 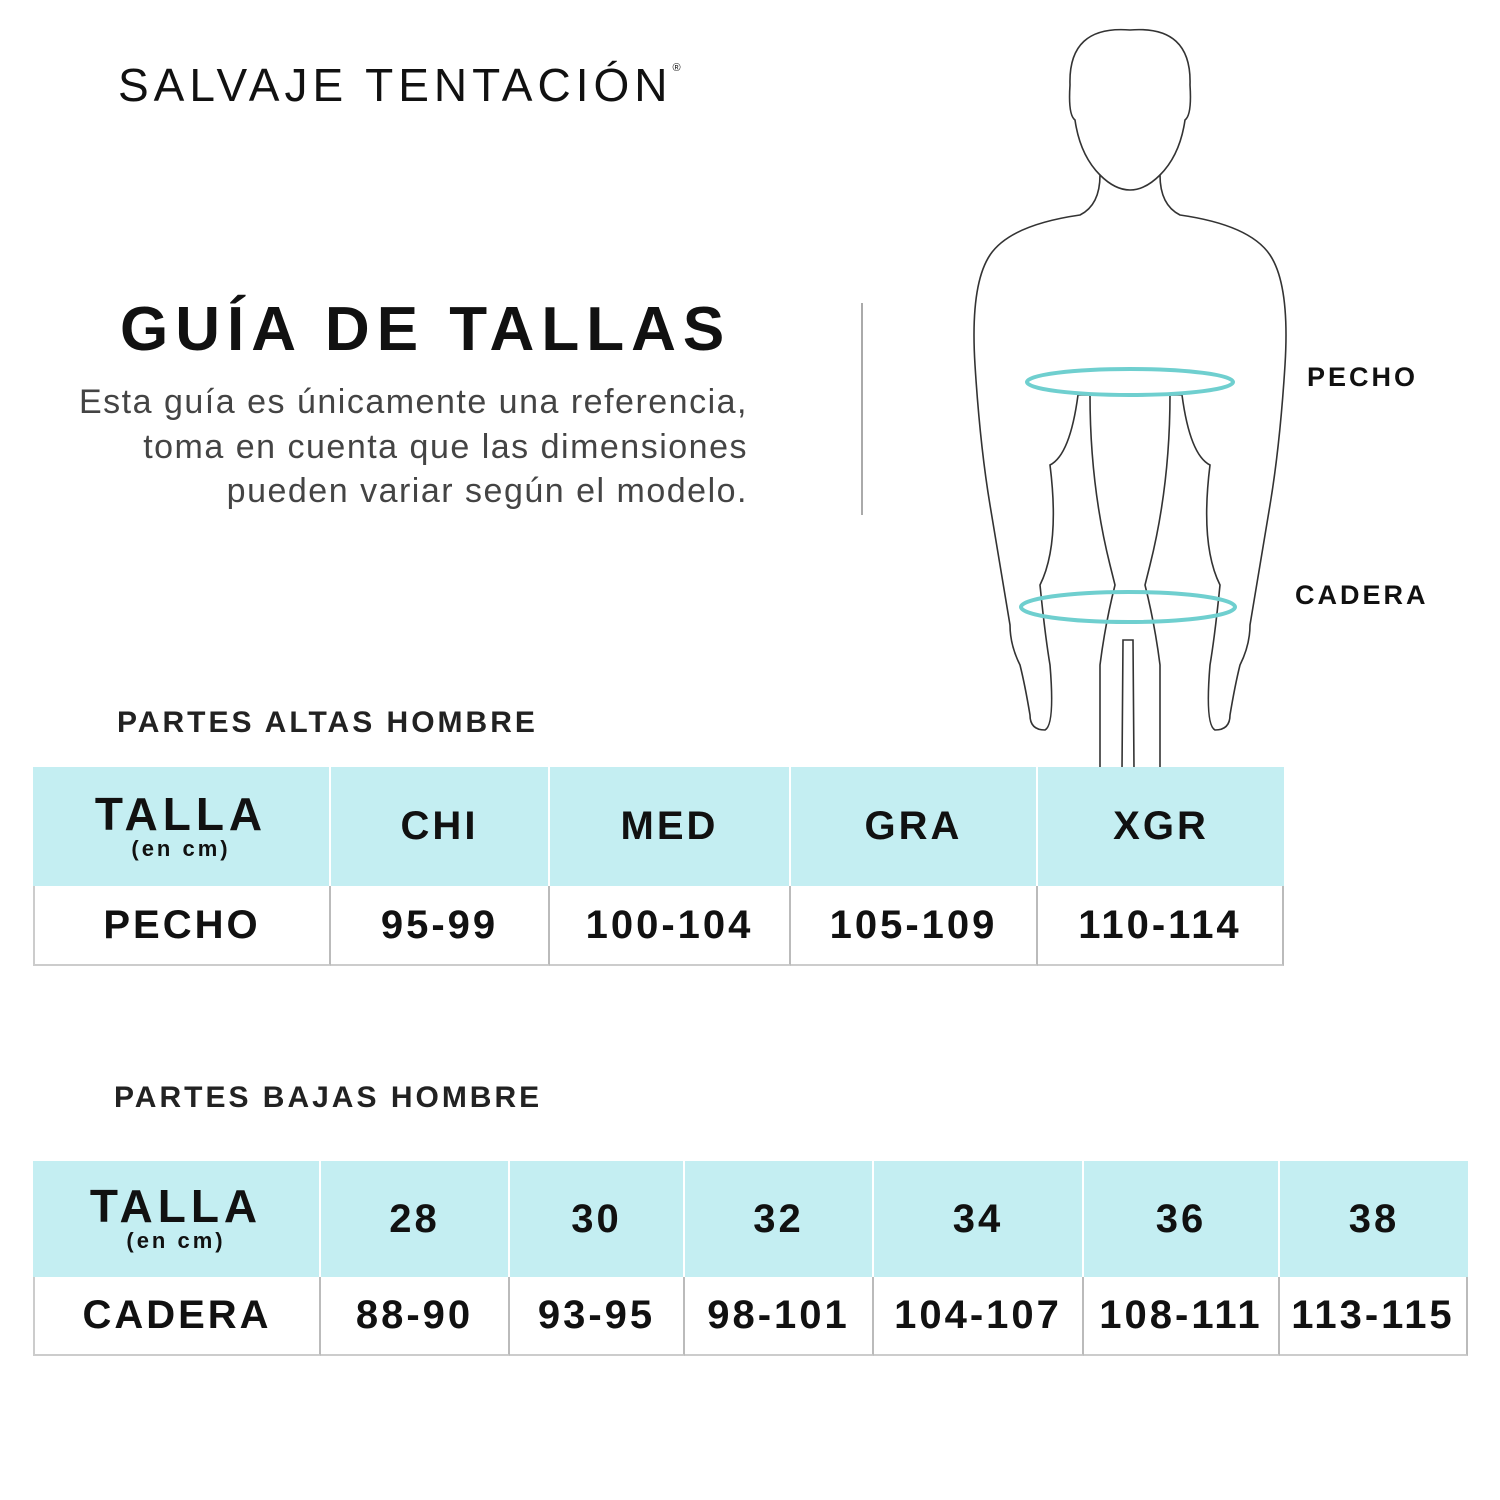 I want to click on header-cell-size: CHI, so click(x=440, y=826).